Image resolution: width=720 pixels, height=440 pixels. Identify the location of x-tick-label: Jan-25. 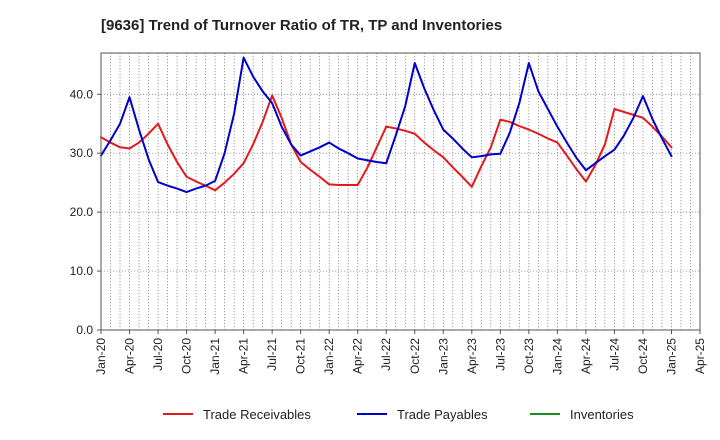
(671, 356).